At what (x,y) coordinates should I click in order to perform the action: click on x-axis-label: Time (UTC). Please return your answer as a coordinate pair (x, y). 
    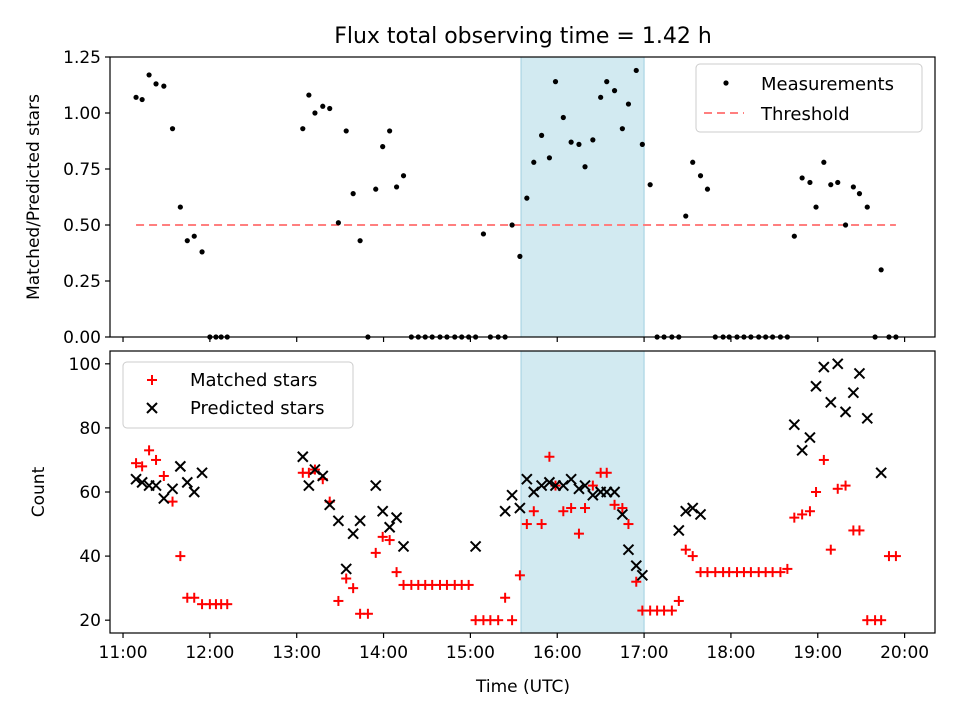
    Looking at the image, I should click on (522, 687).